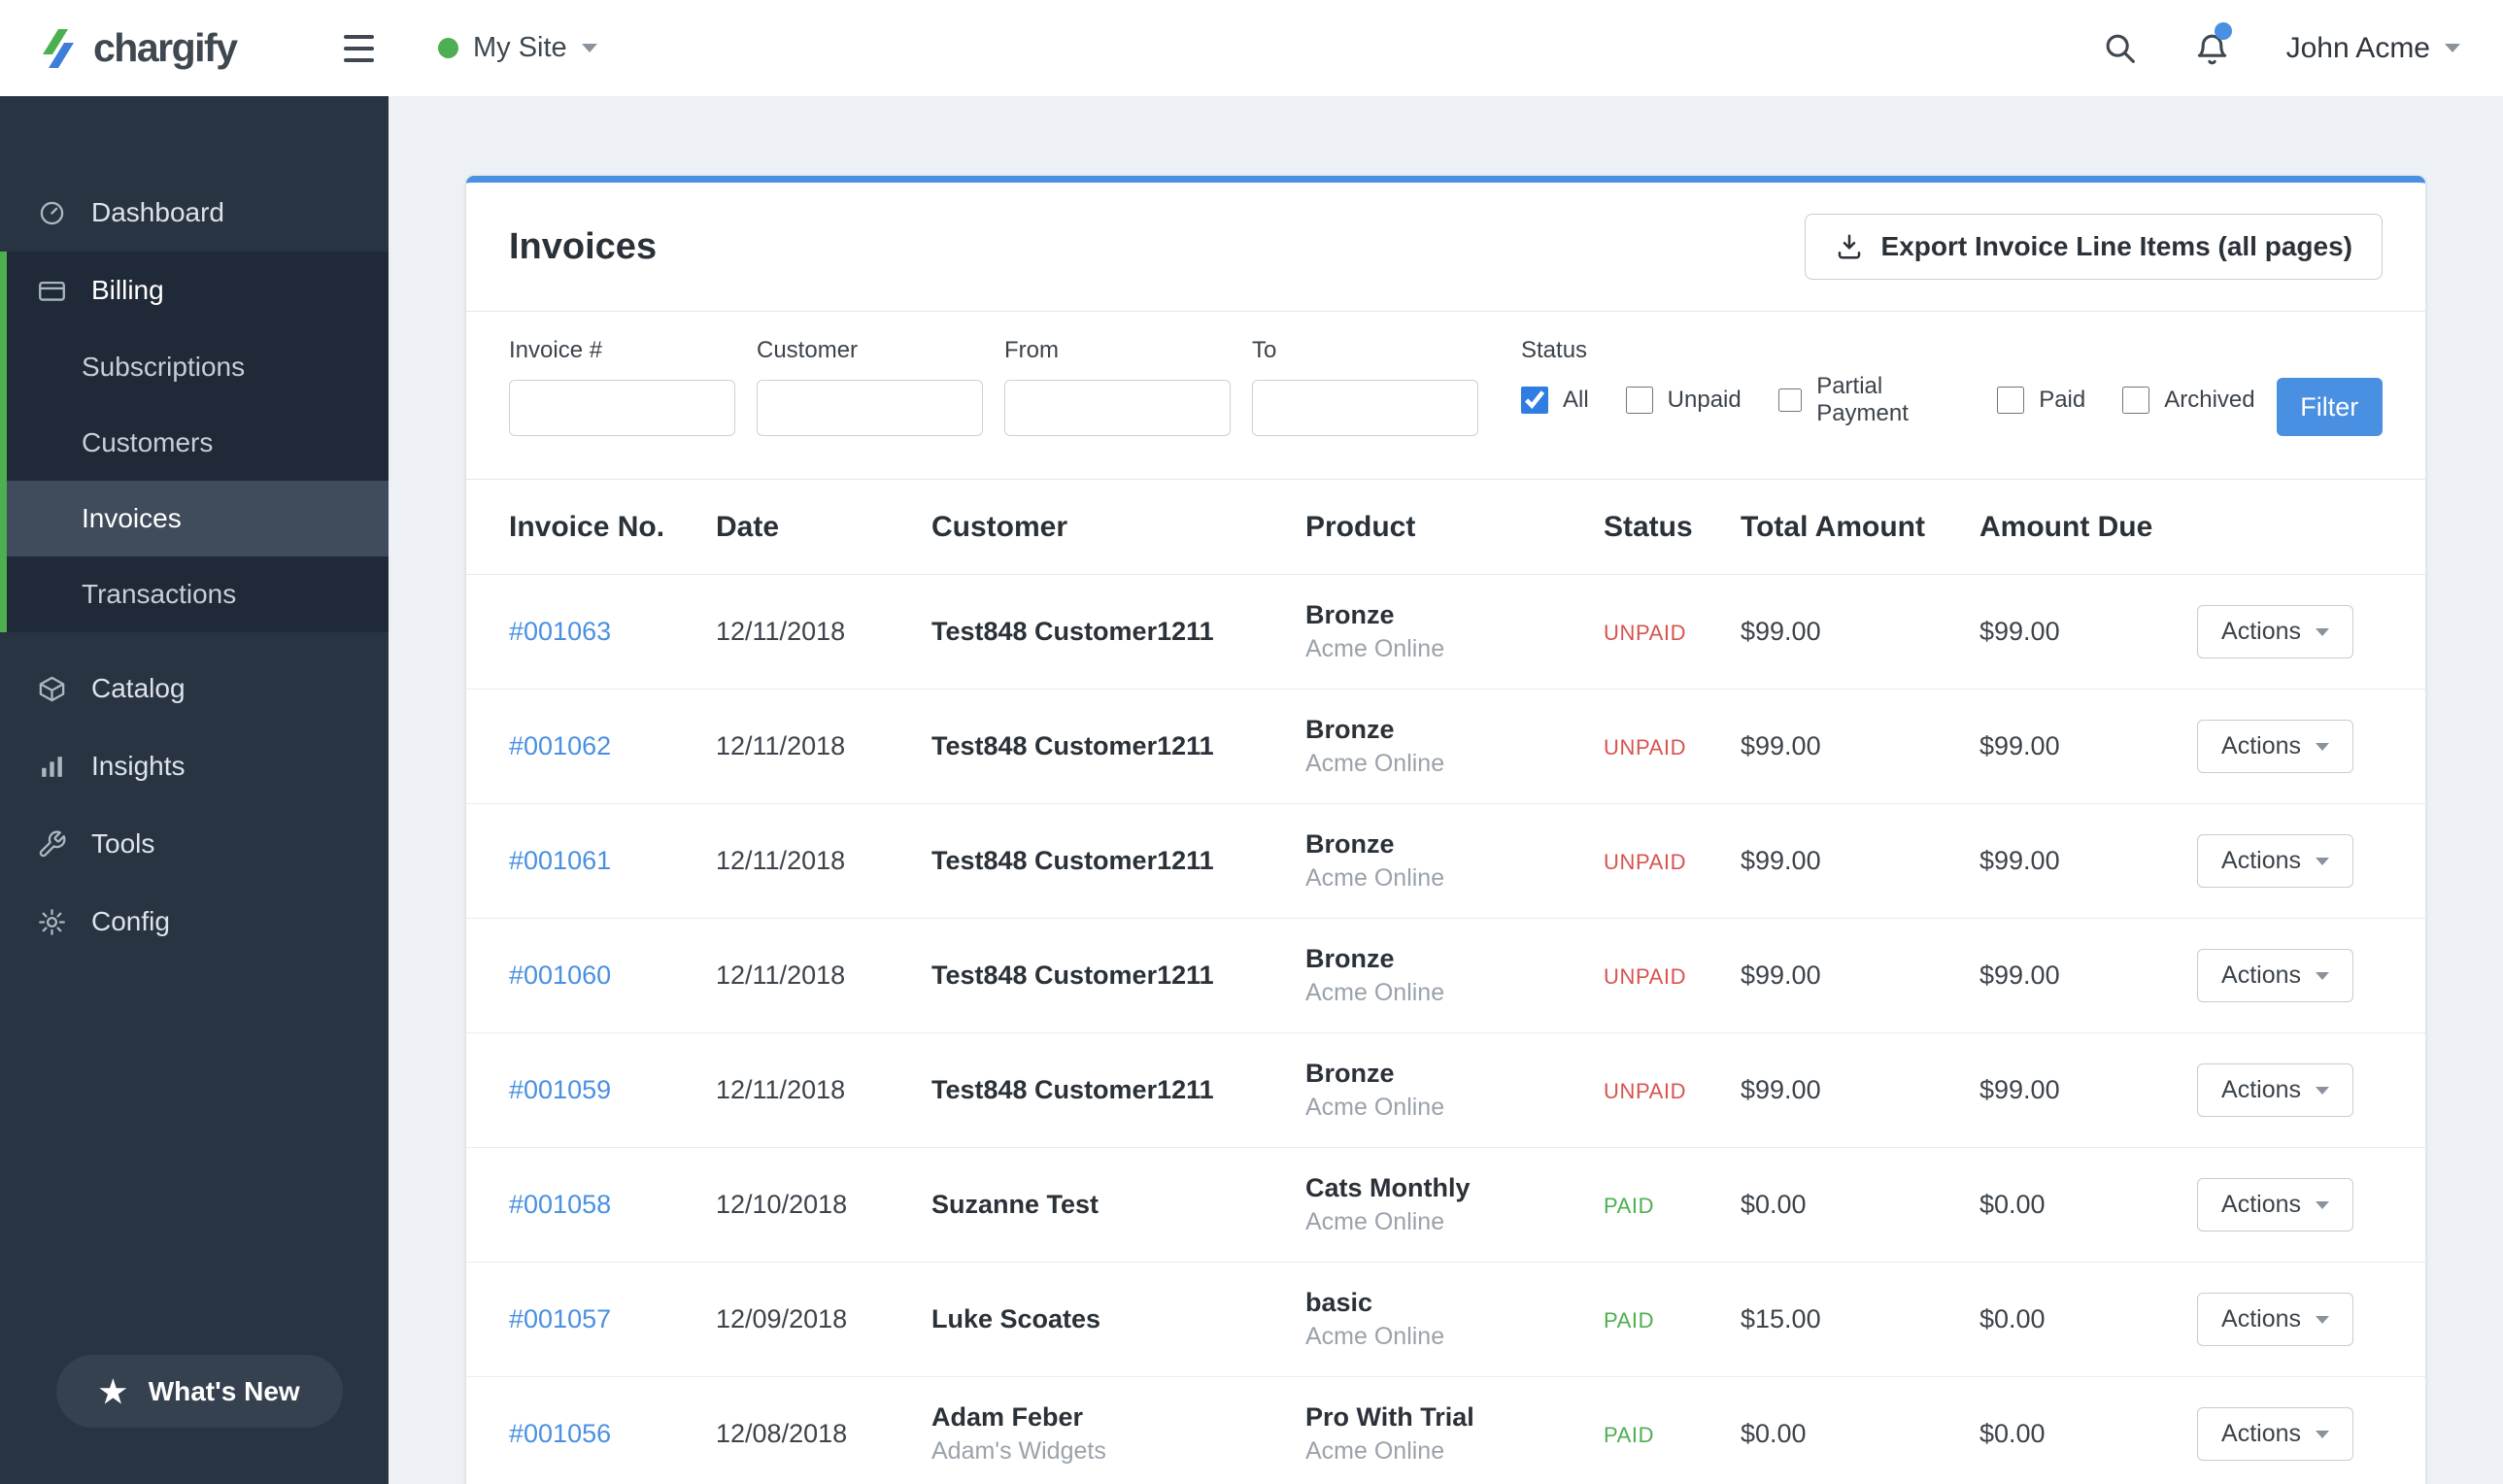  What do you see at coordinates (194, 594) in the screenshot?
I see `sidebar-item-transactions: Transactions` at bounding box center [194, 594].